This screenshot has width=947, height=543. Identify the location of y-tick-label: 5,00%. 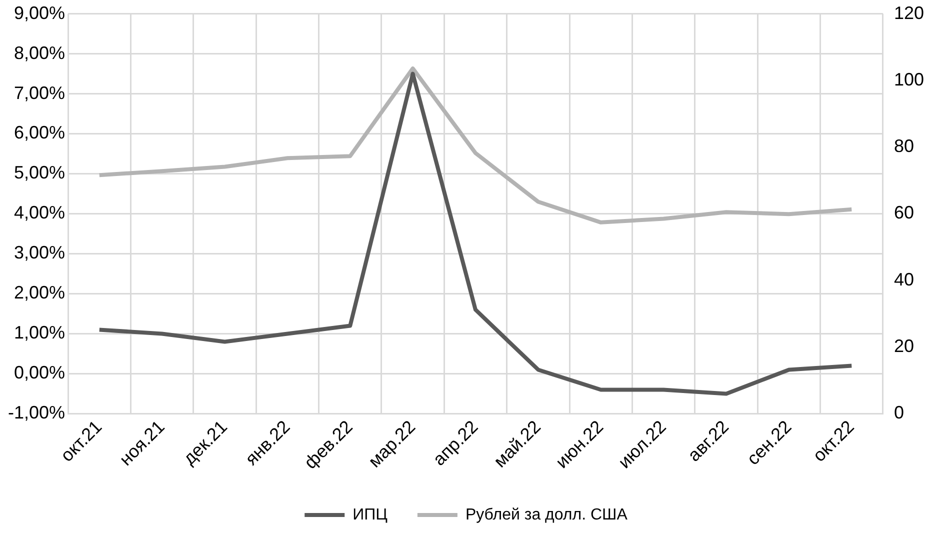
(40, 172).